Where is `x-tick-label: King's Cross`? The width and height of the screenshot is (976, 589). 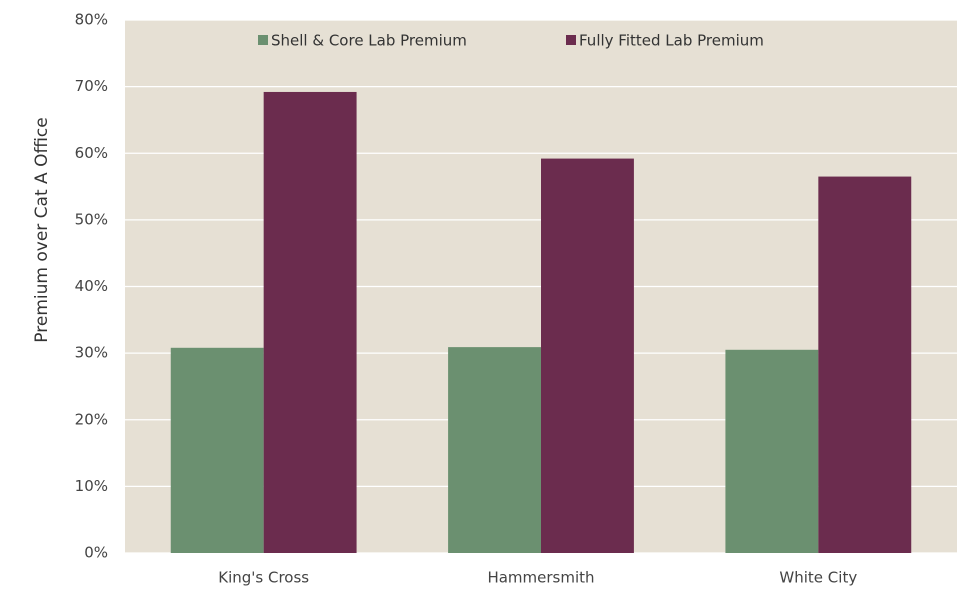
x-tick-label: King's Cross is located at coordinates (263, 578).